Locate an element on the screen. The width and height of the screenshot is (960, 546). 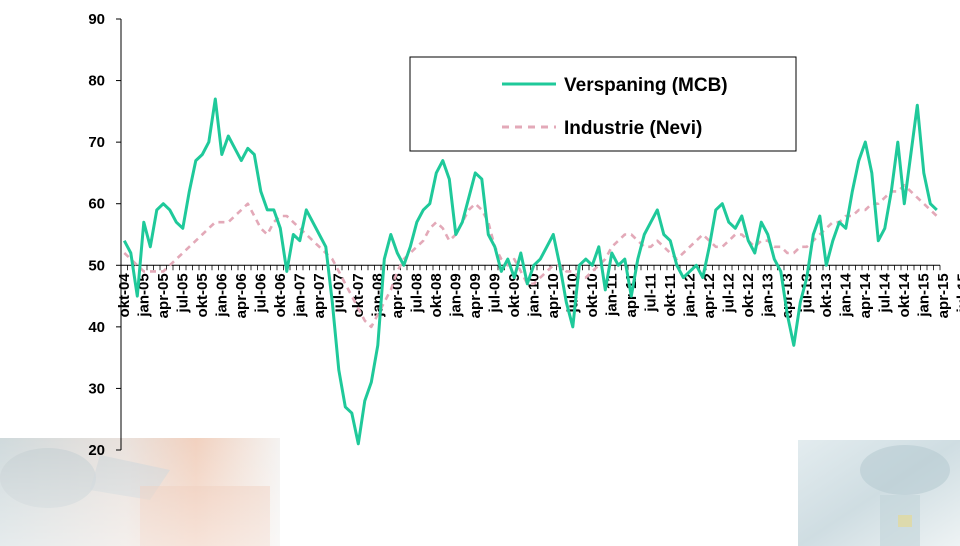
y-tick-label: 30 is located at coordinates (96, 388).